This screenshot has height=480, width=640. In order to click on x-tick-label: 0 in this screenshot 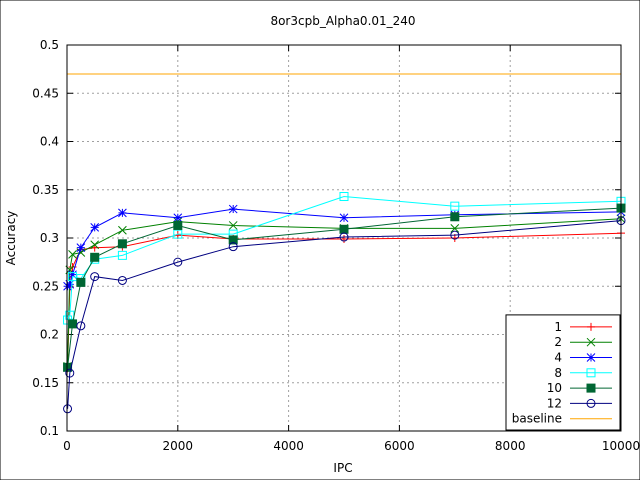, I will do `click(67, 446)`.